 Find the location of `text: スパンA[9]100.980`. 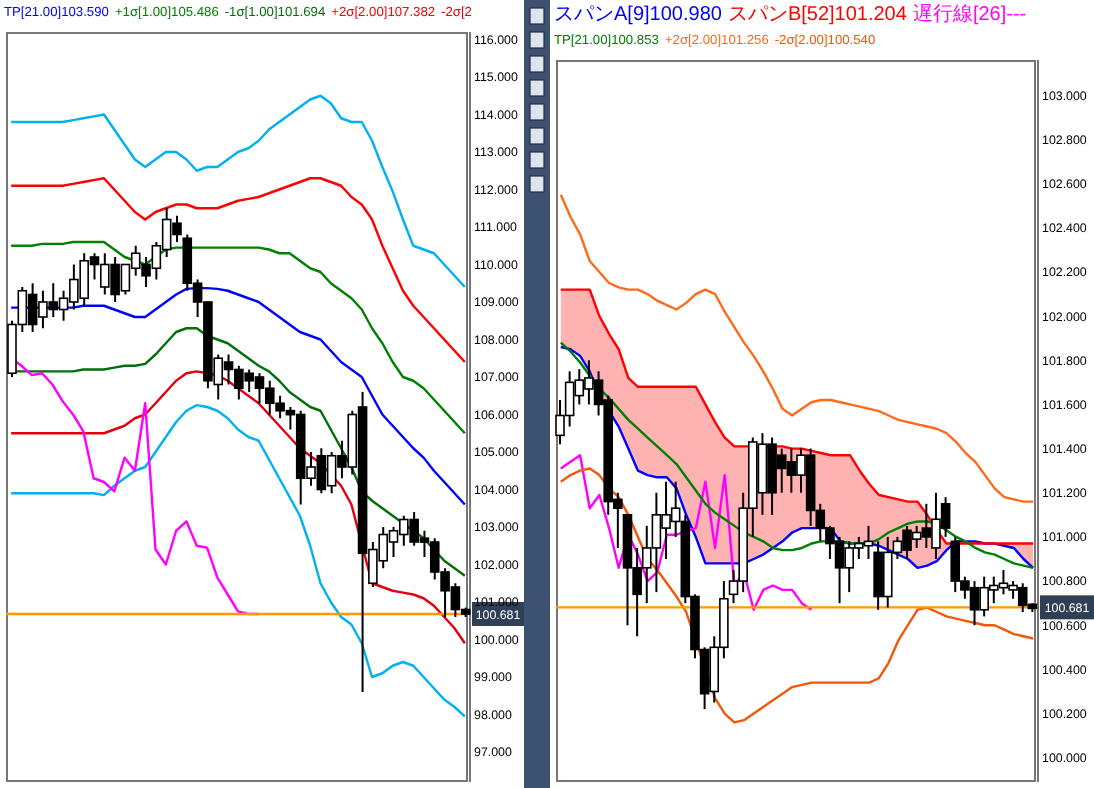

text: スパンA[9]100.980 is located at coordinates (638, 16).